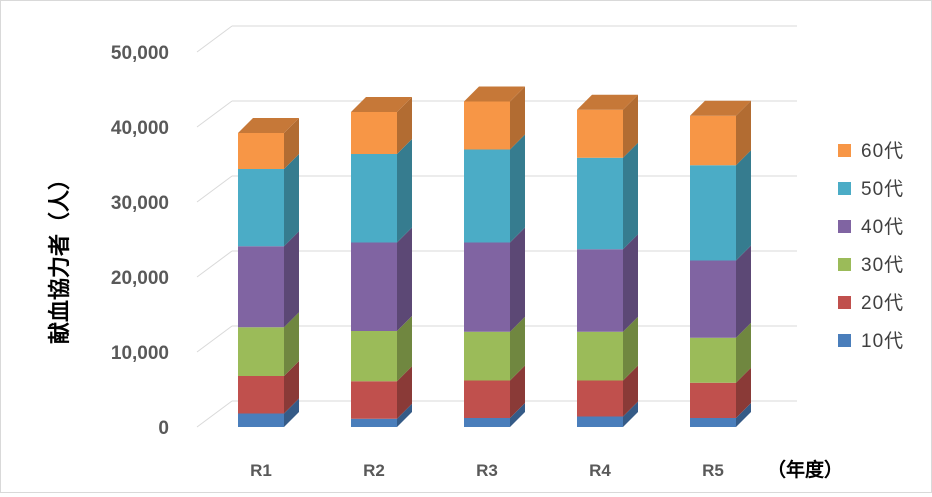 Image resolution: width=932 pixels, height=497 pixels. Describe the element at coordinates (882, 303) in the screenshot. I see `legend-label: 20代` at that location.